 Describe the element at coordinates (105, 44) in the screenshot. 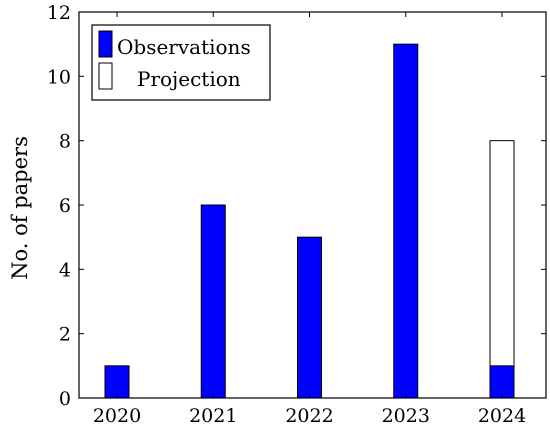

I see `legend-swatch-observations` at that location.